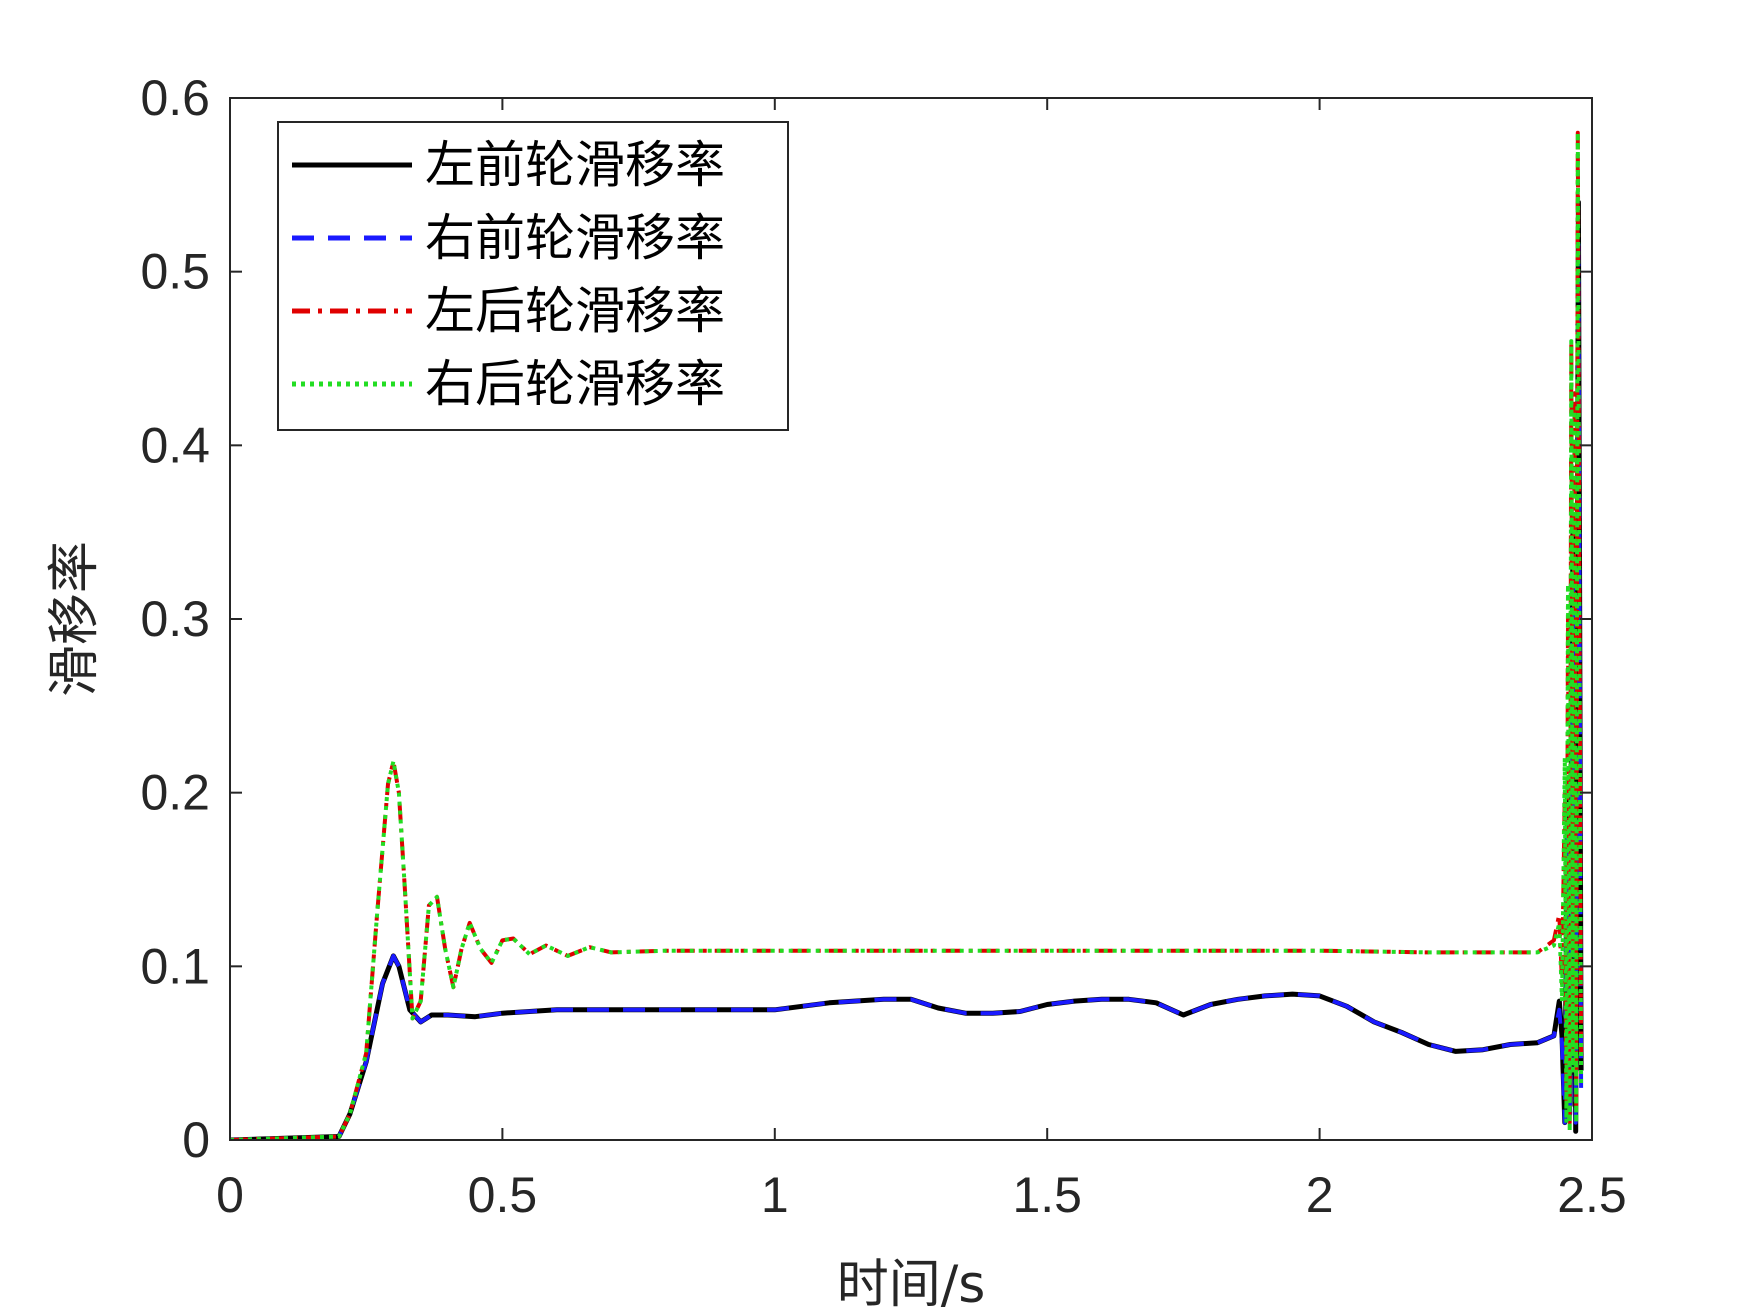 The height and width of the screenshot is (1313, 1750). Describe the element at coordinates (575, 165) in the screenshot. I see `legend-label-1: 左前轮滑移率` at that location.